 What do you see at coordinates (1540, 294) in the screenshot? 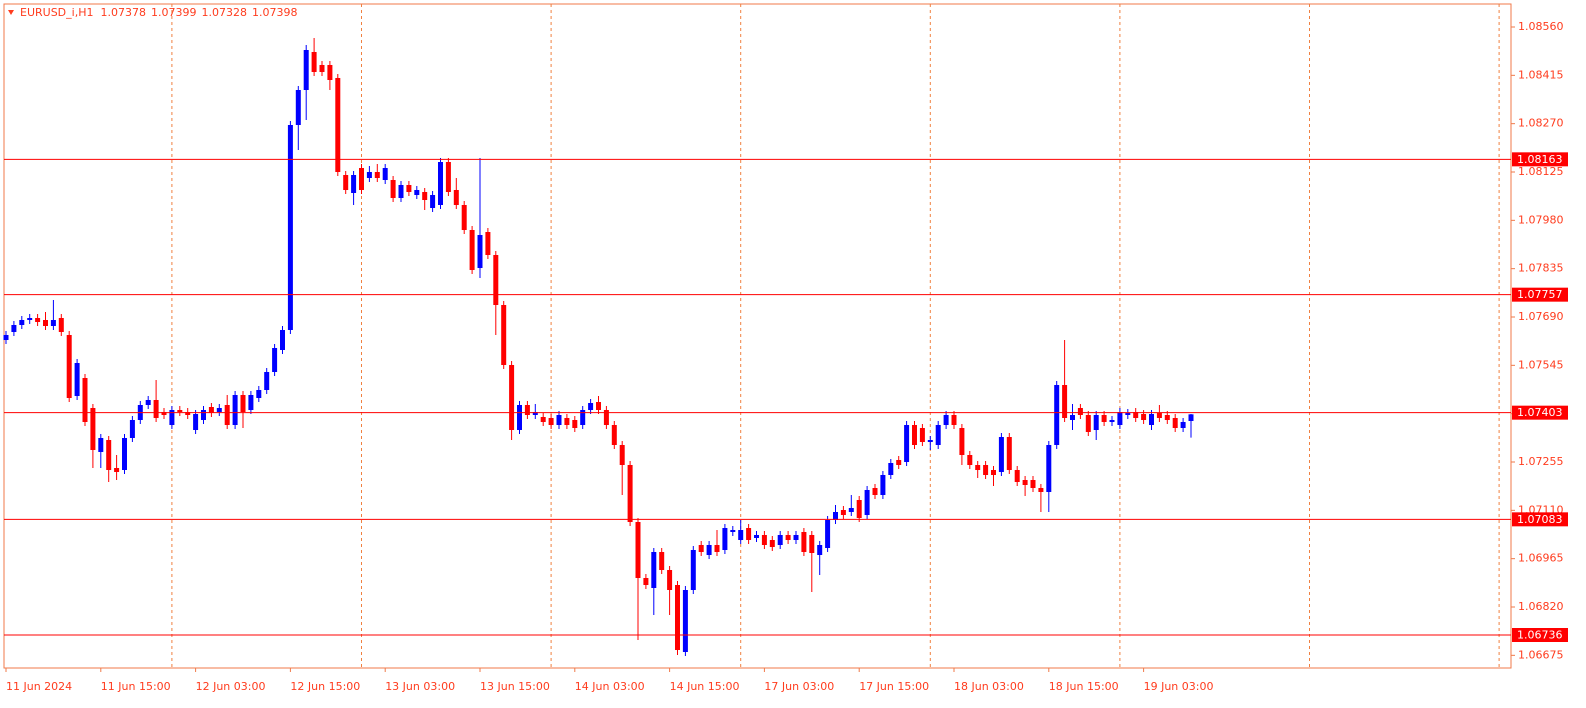
I see `level-label: 1.07757` at bounding box center [1540, 294].